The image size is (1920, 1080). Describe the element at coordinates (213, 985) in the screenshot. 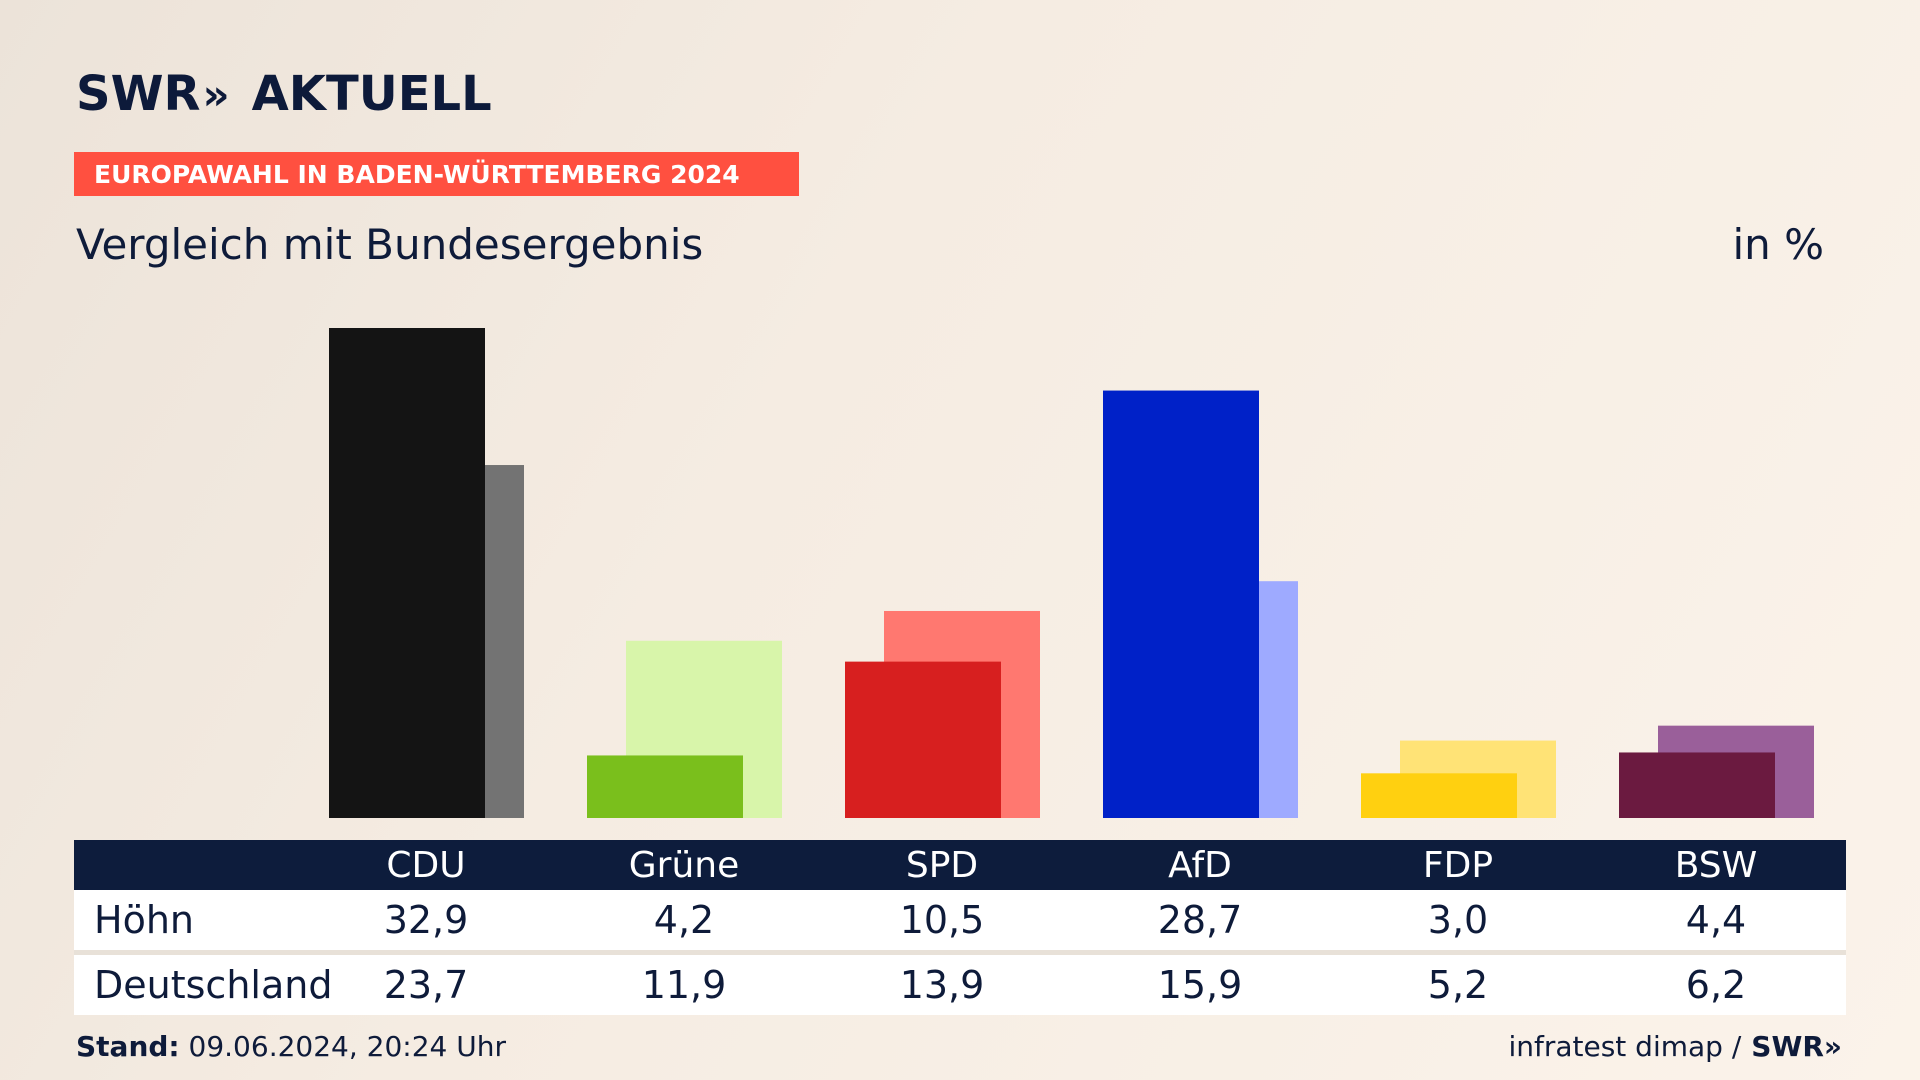

I see `row-label: Deutschland` at that location.